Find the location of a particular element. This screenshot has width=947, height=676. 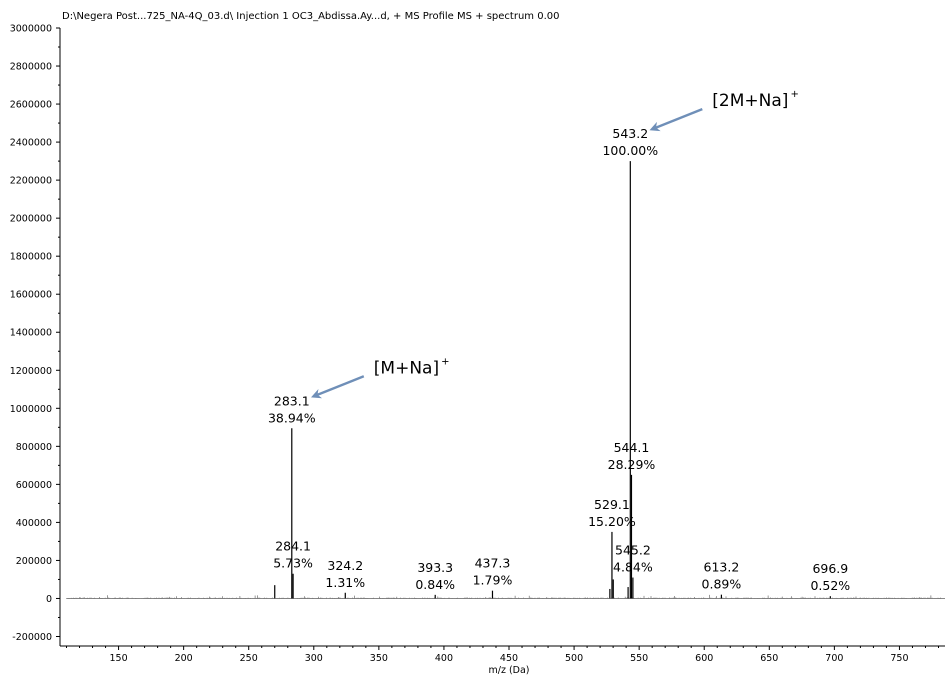

baseline-noise is located at coordinates (505, 596).